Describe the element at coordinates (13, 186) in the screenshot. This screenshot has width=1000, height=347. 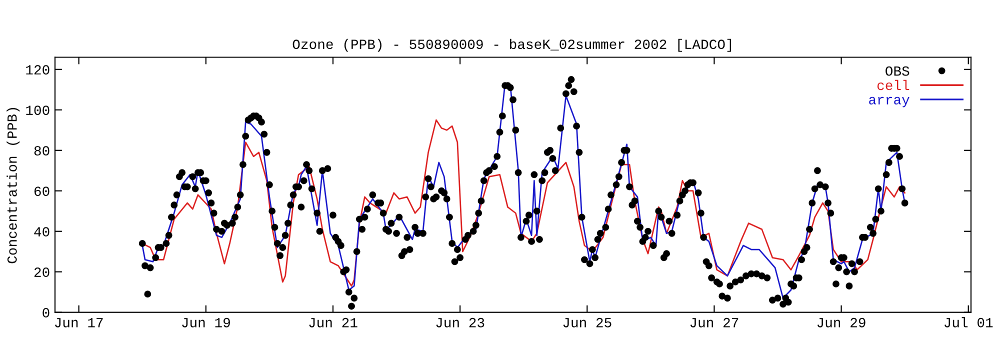
I see `y-axis-title: Concentration (PPB)` at that location.